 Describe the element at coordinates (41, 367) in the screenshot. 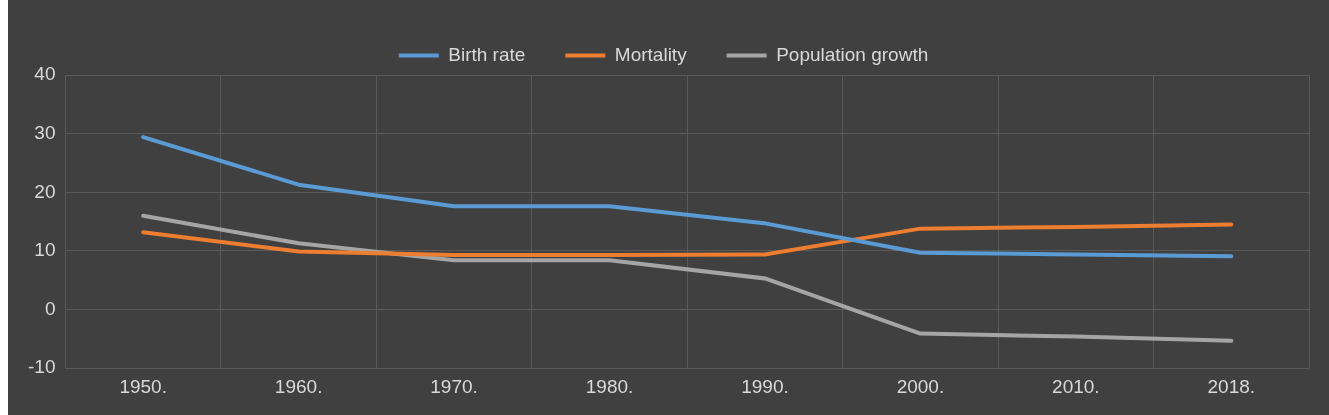

I see `y-tick-label: -10` at that location.